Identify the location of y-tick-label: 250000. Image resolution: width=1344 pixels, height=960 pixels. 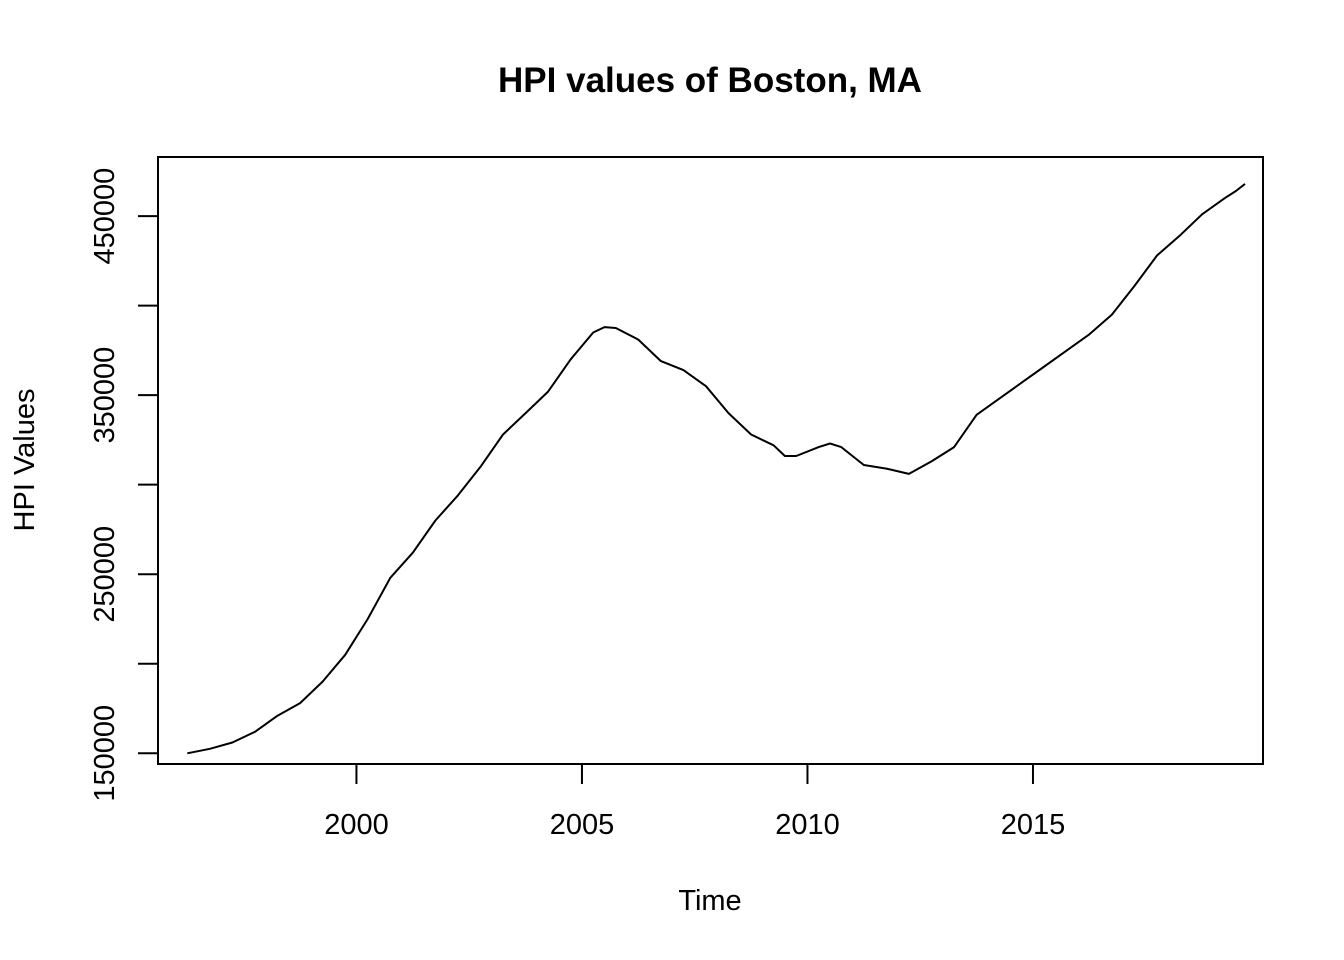
(105, 574).